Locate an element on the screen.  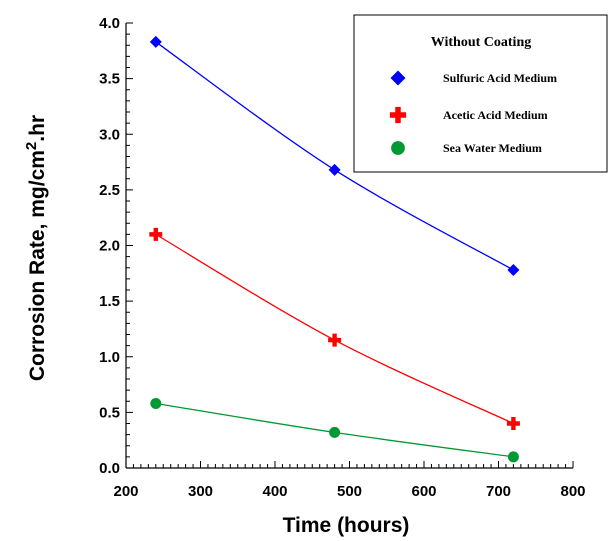
legend-label: Acetic Acid Medium is located at coordinates (495, 115).